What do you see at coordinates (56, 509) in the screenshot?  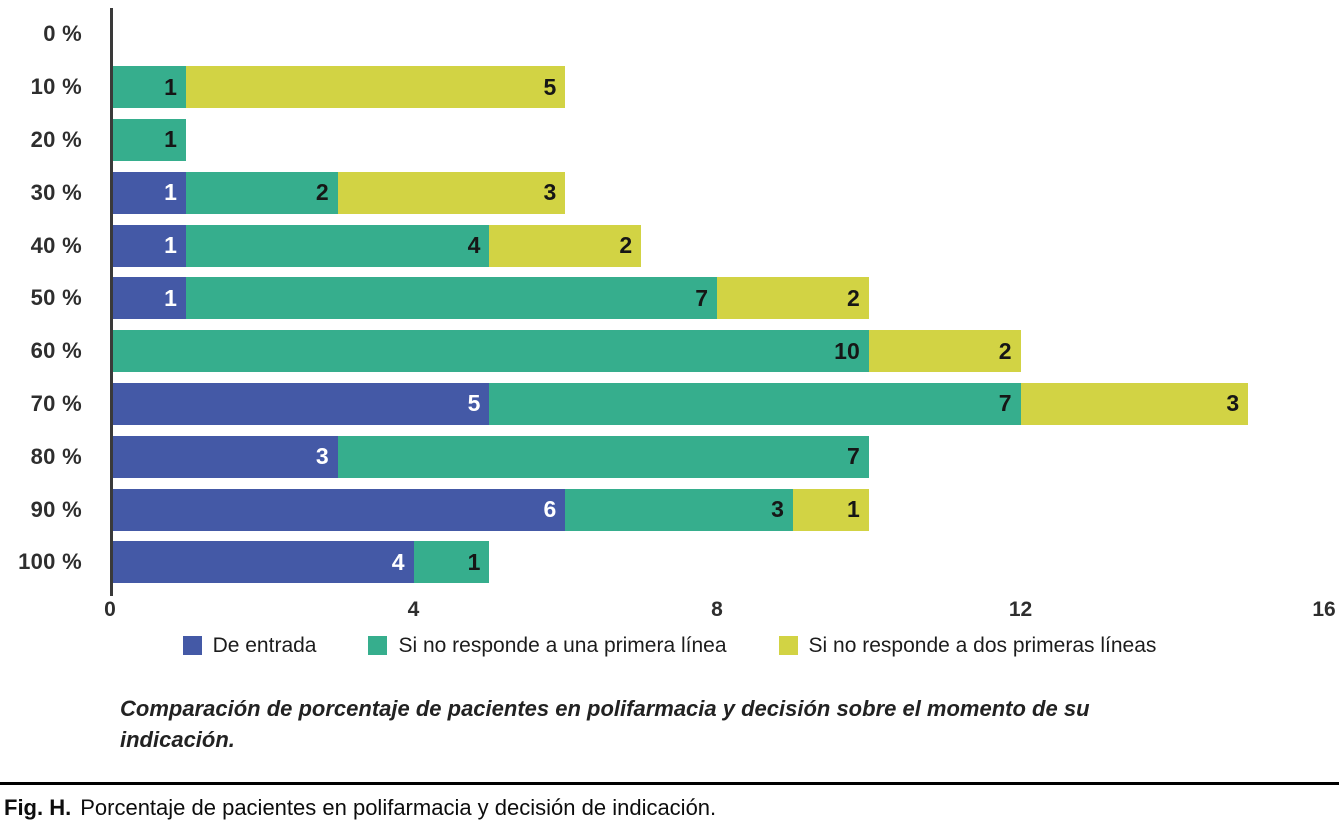 I see `y-axis-label: 90 %` at bounding box center [56, 509].